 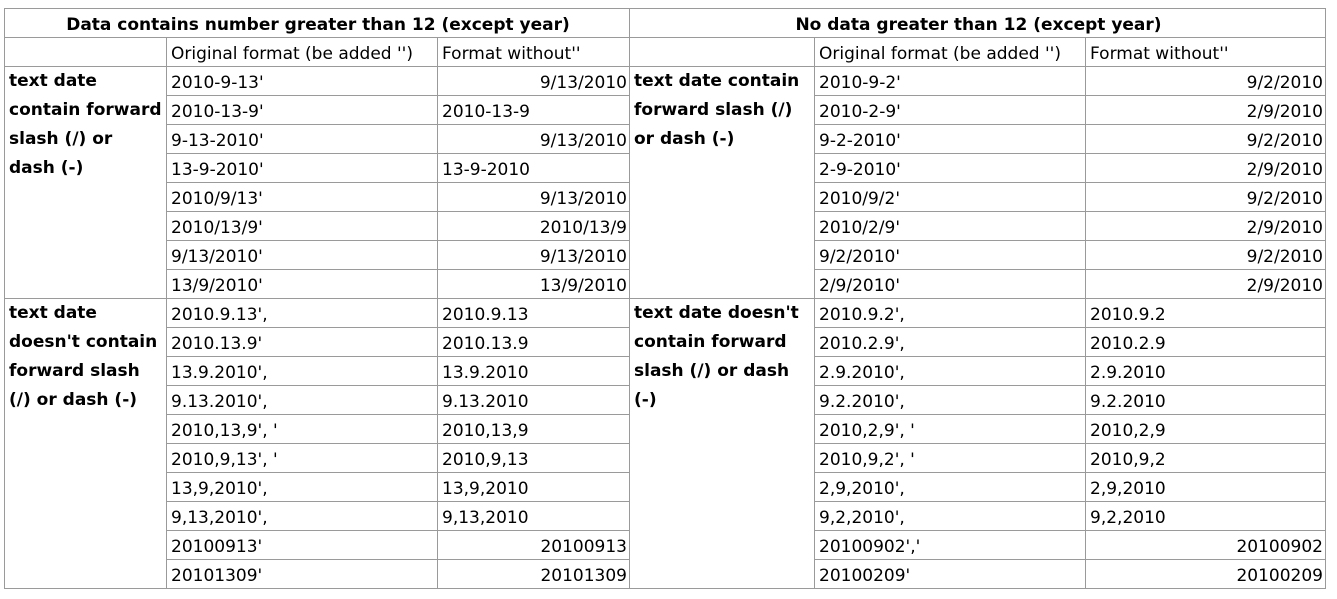 I want to click on right-converted-cell: 20100902, so click(x=1205, y=545).